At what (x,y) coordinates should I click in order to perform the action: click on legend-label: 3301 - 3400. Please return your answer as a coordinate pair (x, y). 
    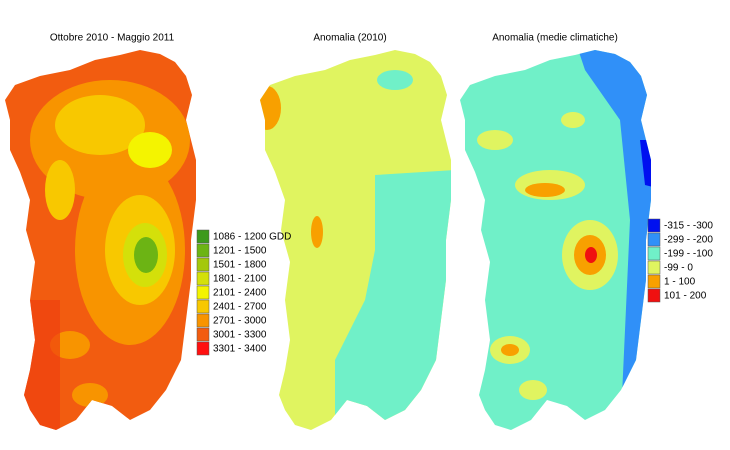
    Looking at the image, I should click on (240, 349).